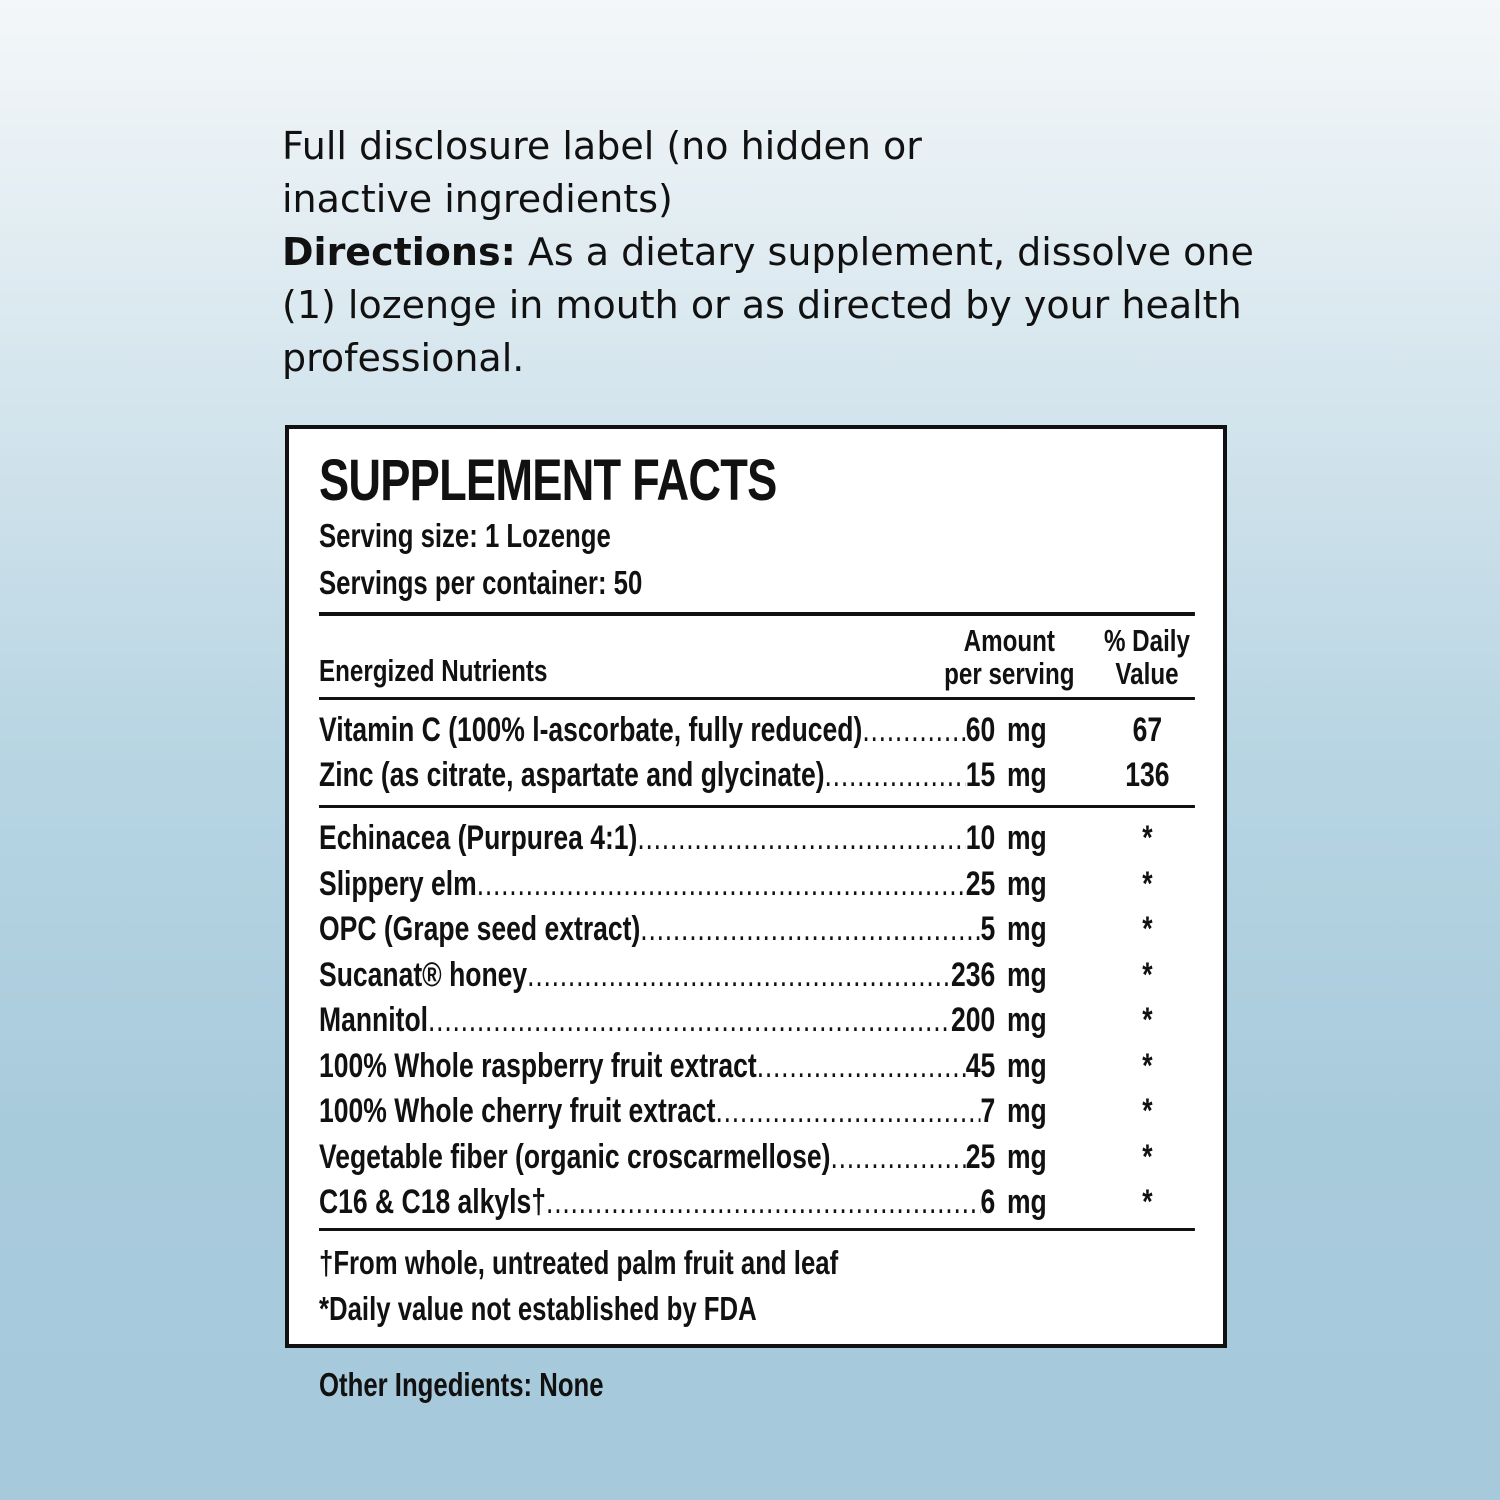  What do you see at coordinates (980, 1065) in the screenshot?
I see `nutrient-amount: 45` at bounding box center [980, 1065].